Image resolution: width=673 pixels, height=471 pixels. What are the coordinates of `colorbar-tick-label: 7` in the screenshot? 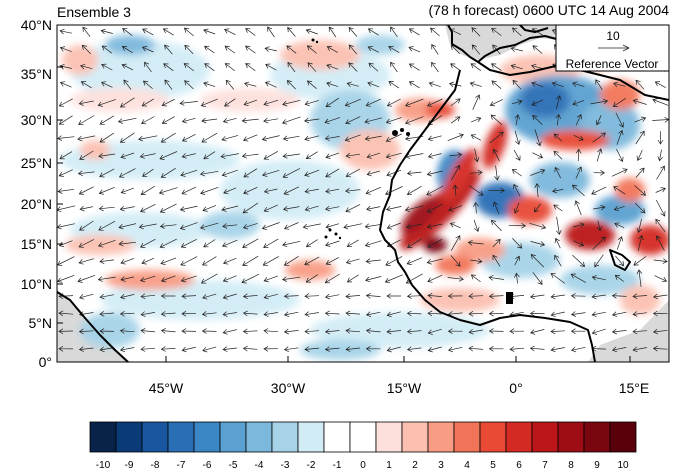 It's located at (545, 465).